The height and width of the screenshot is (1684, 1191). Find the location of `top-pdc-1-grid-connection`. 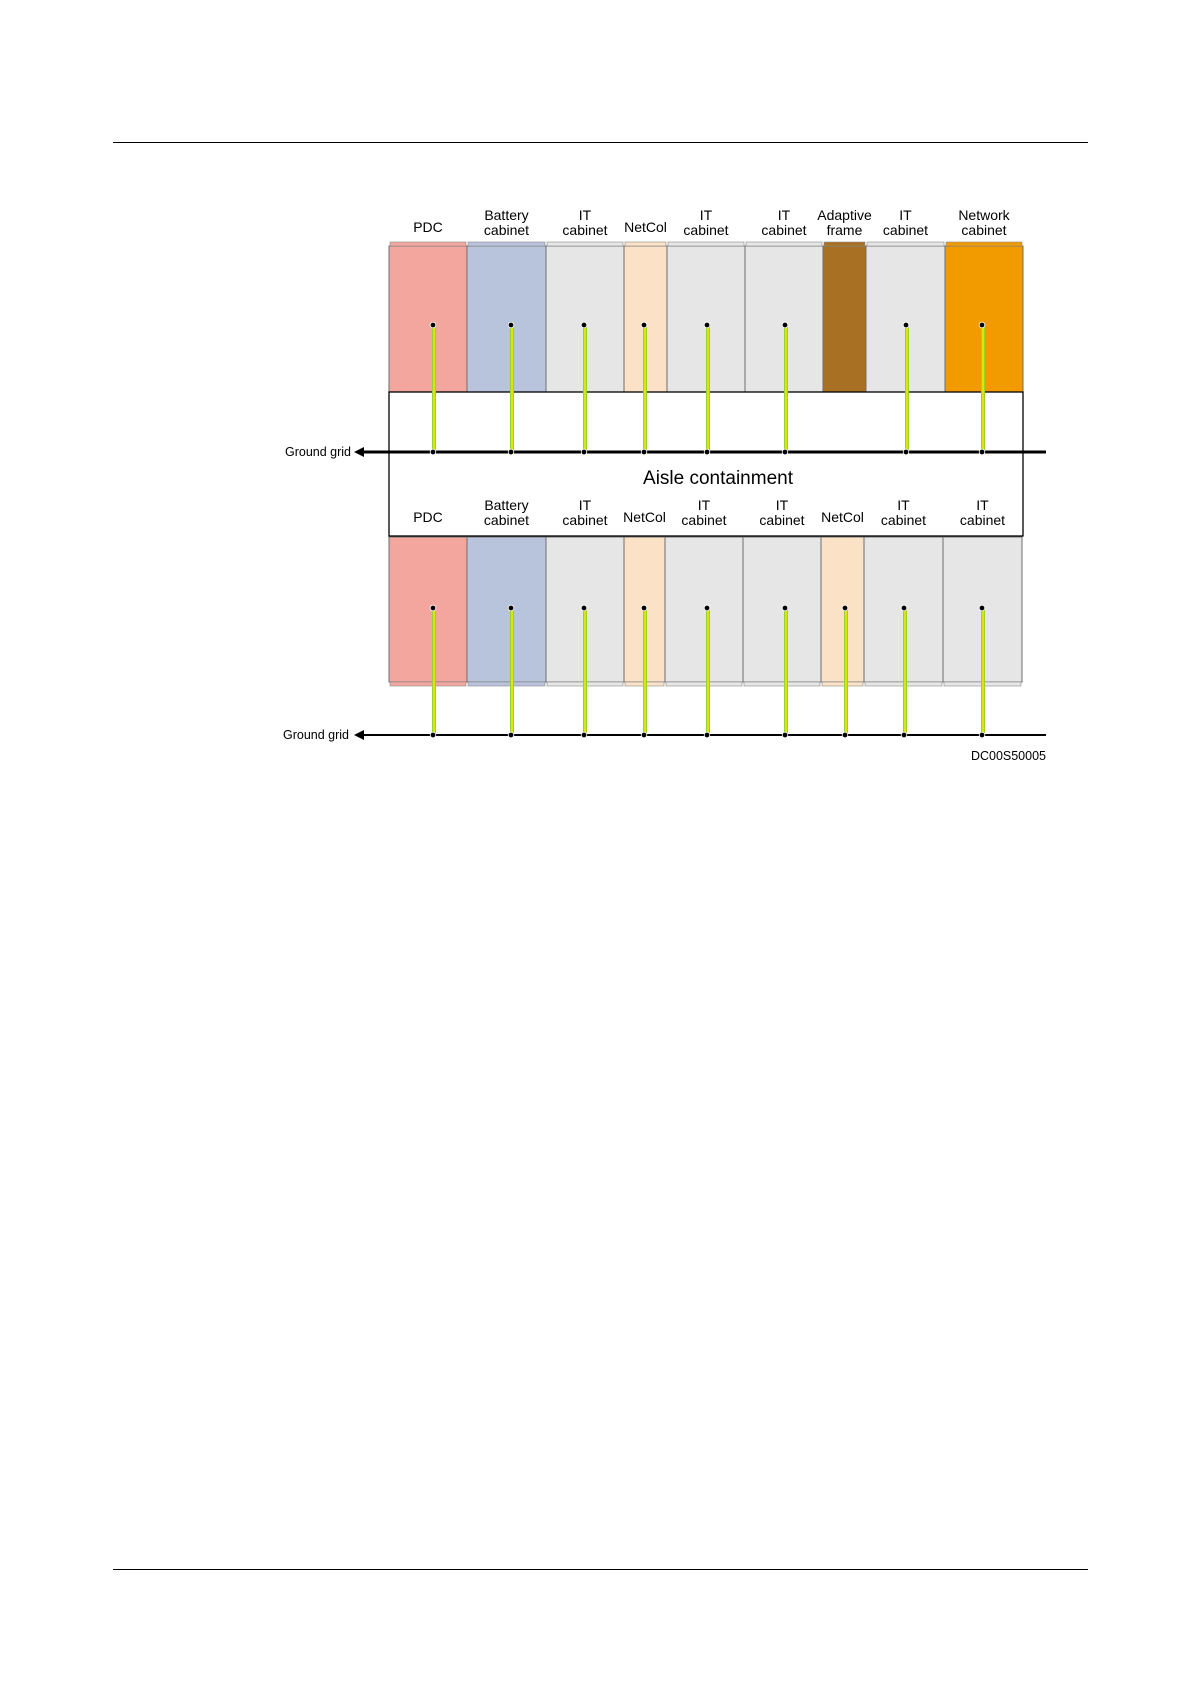

top-pdc-1-grid-connection is located at coordinates (433, 452).